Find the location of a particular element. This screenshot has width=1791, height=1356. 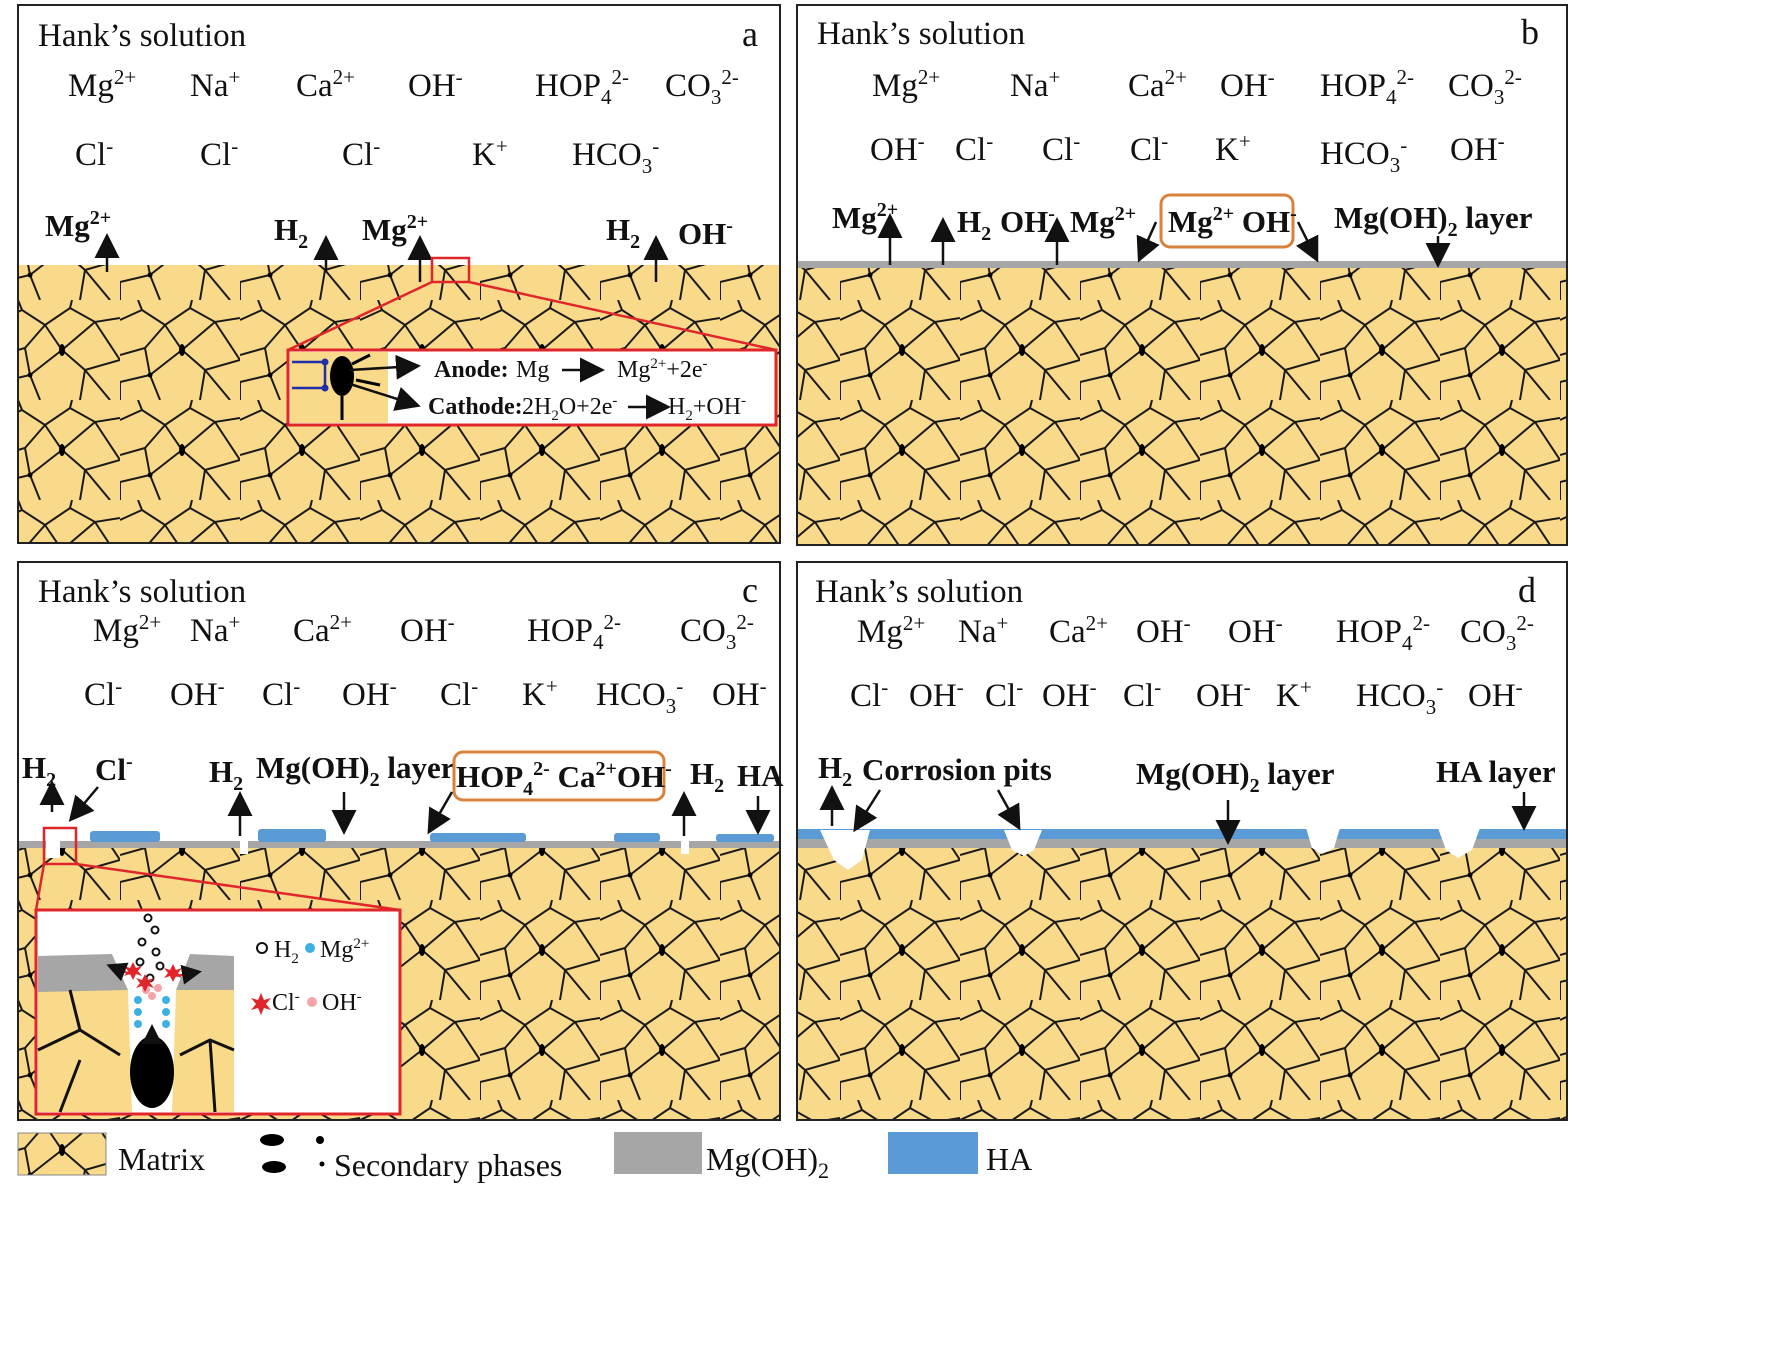

panel-label: b is located at coordinates (1530, 32).